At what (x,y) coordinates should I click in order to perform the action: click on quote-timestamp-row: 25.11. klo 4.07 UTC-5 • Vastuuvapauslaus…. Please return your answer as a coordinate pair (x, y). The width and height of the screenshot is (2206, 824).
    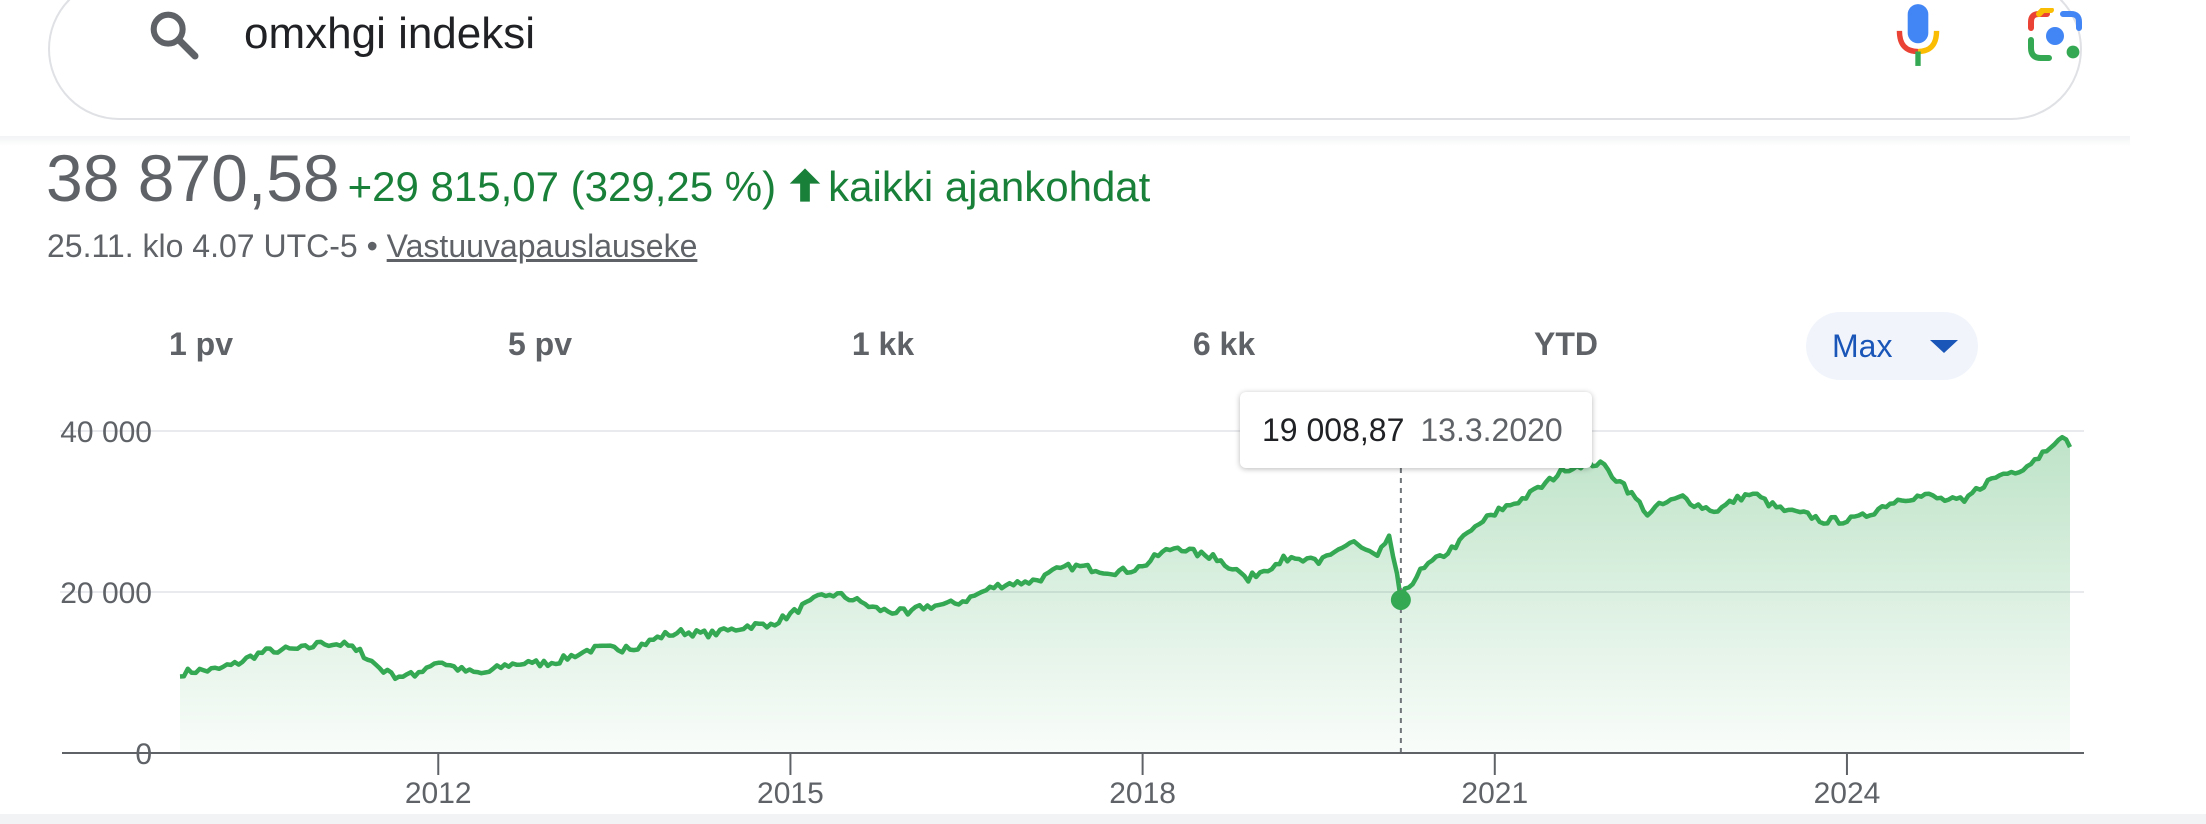
    Looking at the image, I should click on (372, 246).